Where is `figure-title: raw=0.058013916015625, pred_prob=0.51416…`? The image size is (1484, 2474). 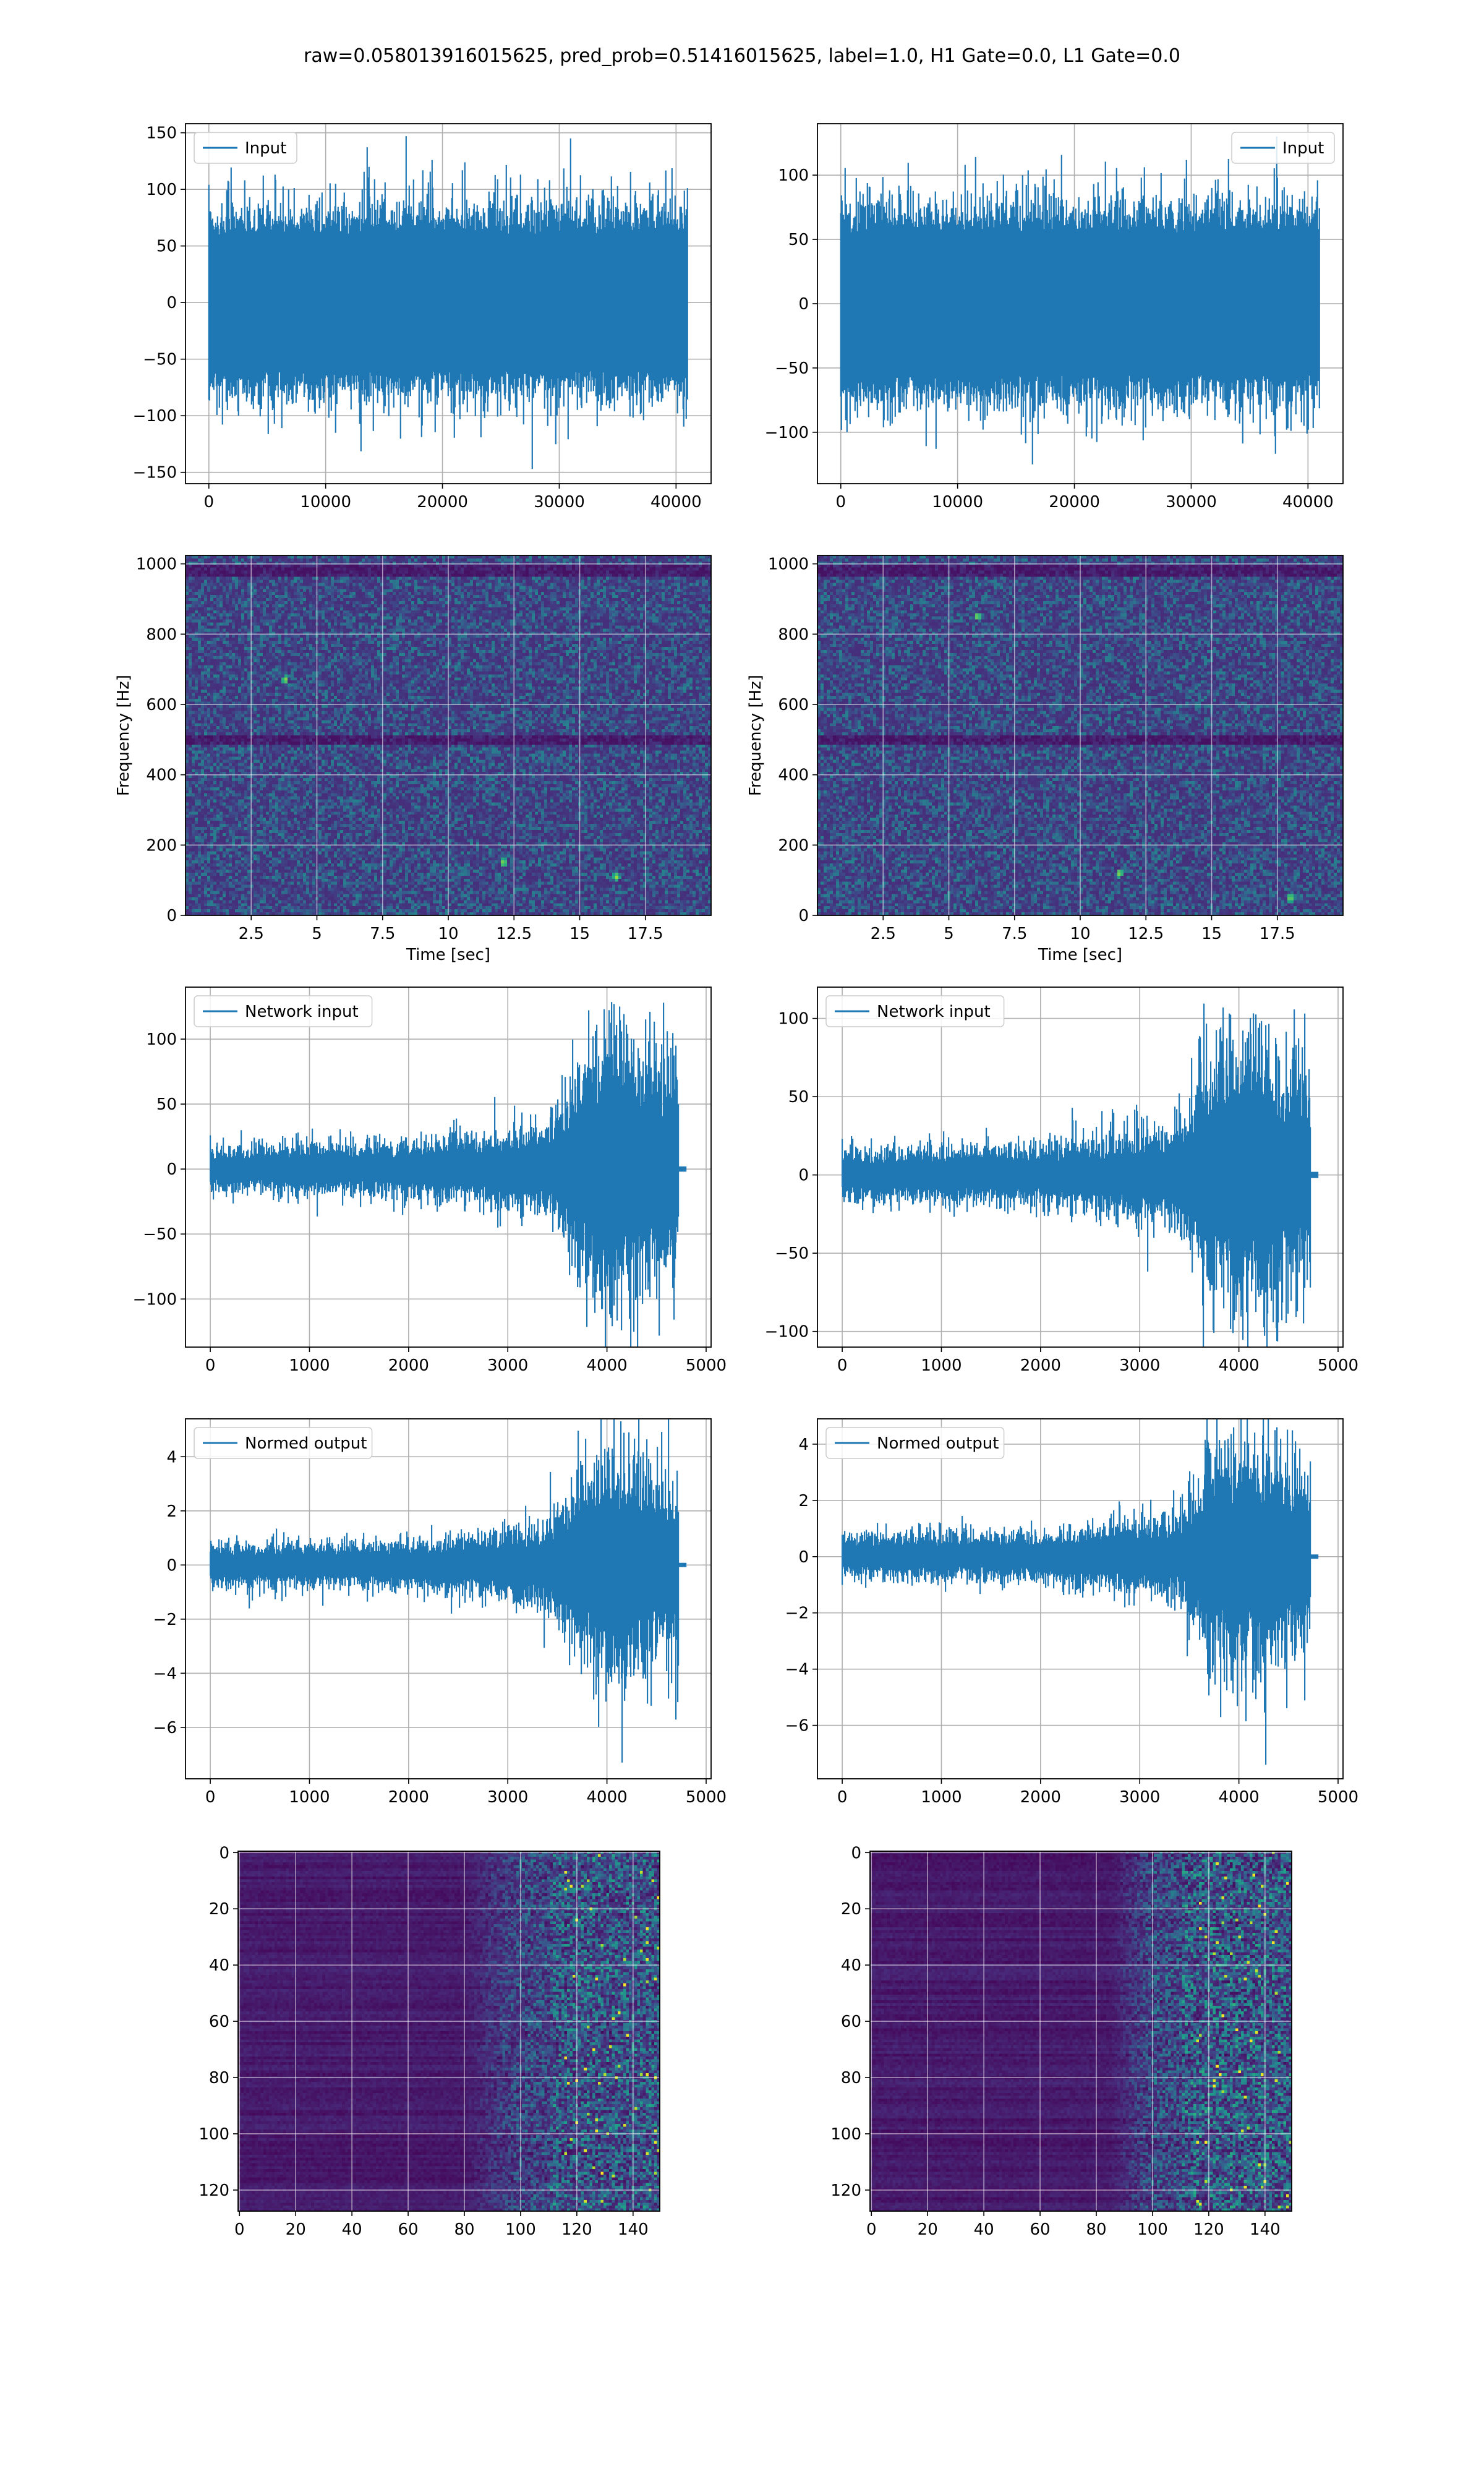 figure-title: raw=0.058013916015625, pred_prob=0.51416… is located at coordinates (742, 56).